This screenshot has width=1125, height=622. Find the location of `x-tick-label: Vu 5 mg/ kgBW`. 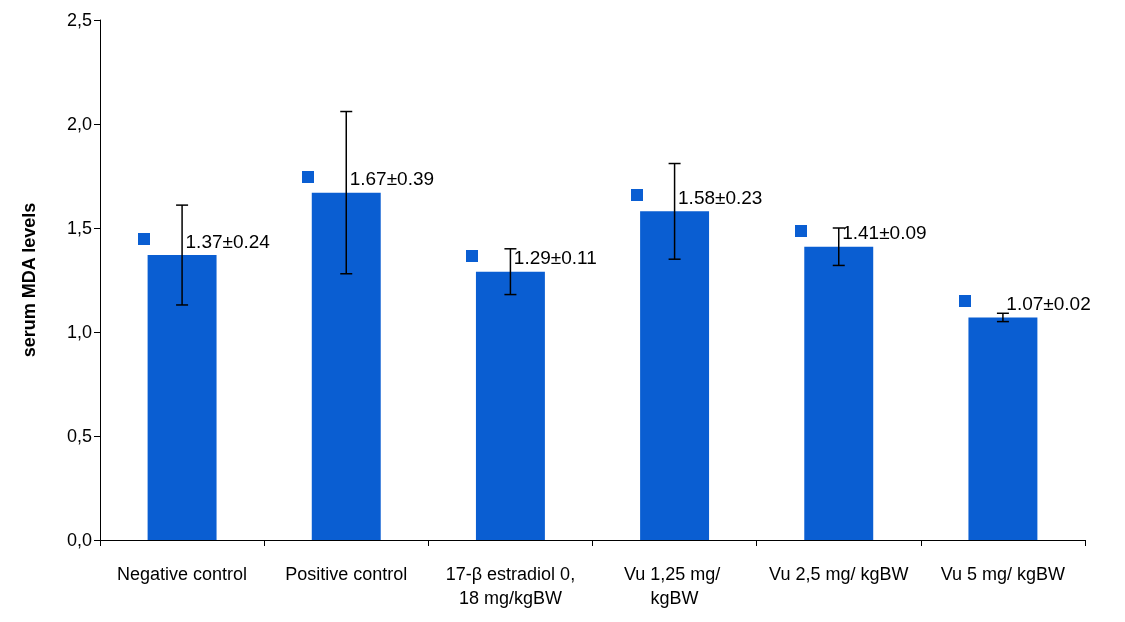

x-tick-label: Vu 5 mg/ kgBW is located at coordinates (1003, 574).